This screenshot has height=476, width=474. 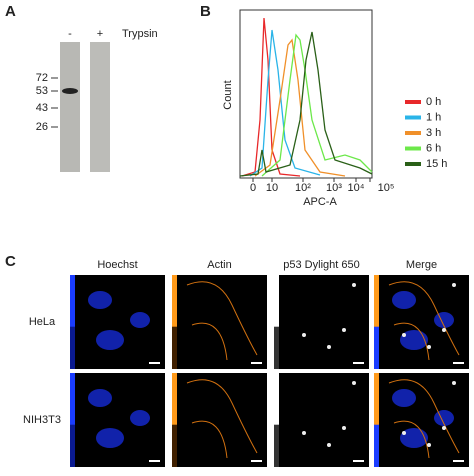 What do you see at coordinates (421, 265) in the screenshot?
I see `column-header: Merge` at bounding box center [421, 265].